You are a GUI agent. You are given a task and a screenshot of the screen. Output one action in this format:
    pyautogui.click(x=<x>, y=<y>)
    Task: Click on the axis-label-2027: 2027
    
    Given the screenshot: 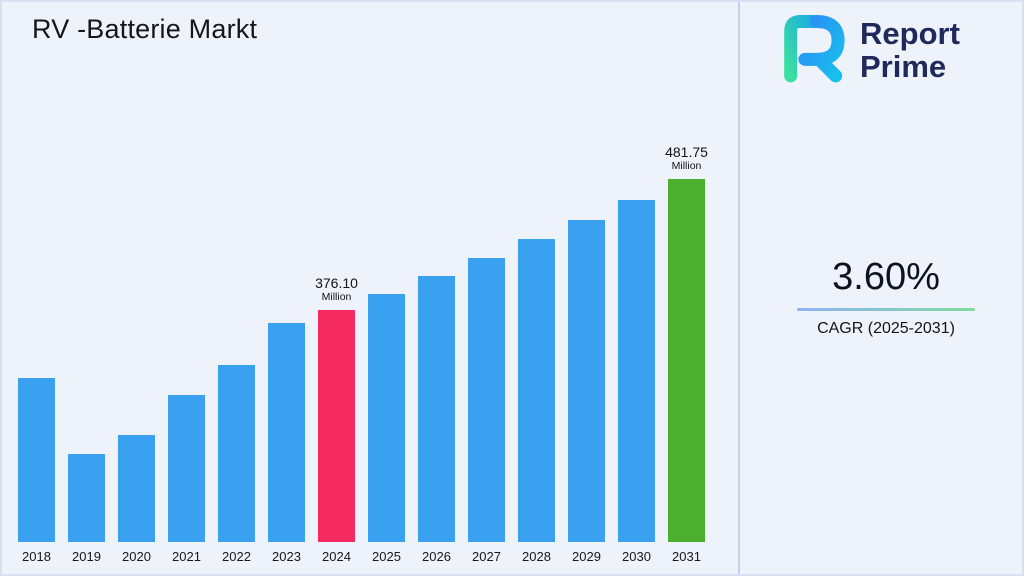 What is the action you would take?
    pyautogui.click(x=486, y=556)
    